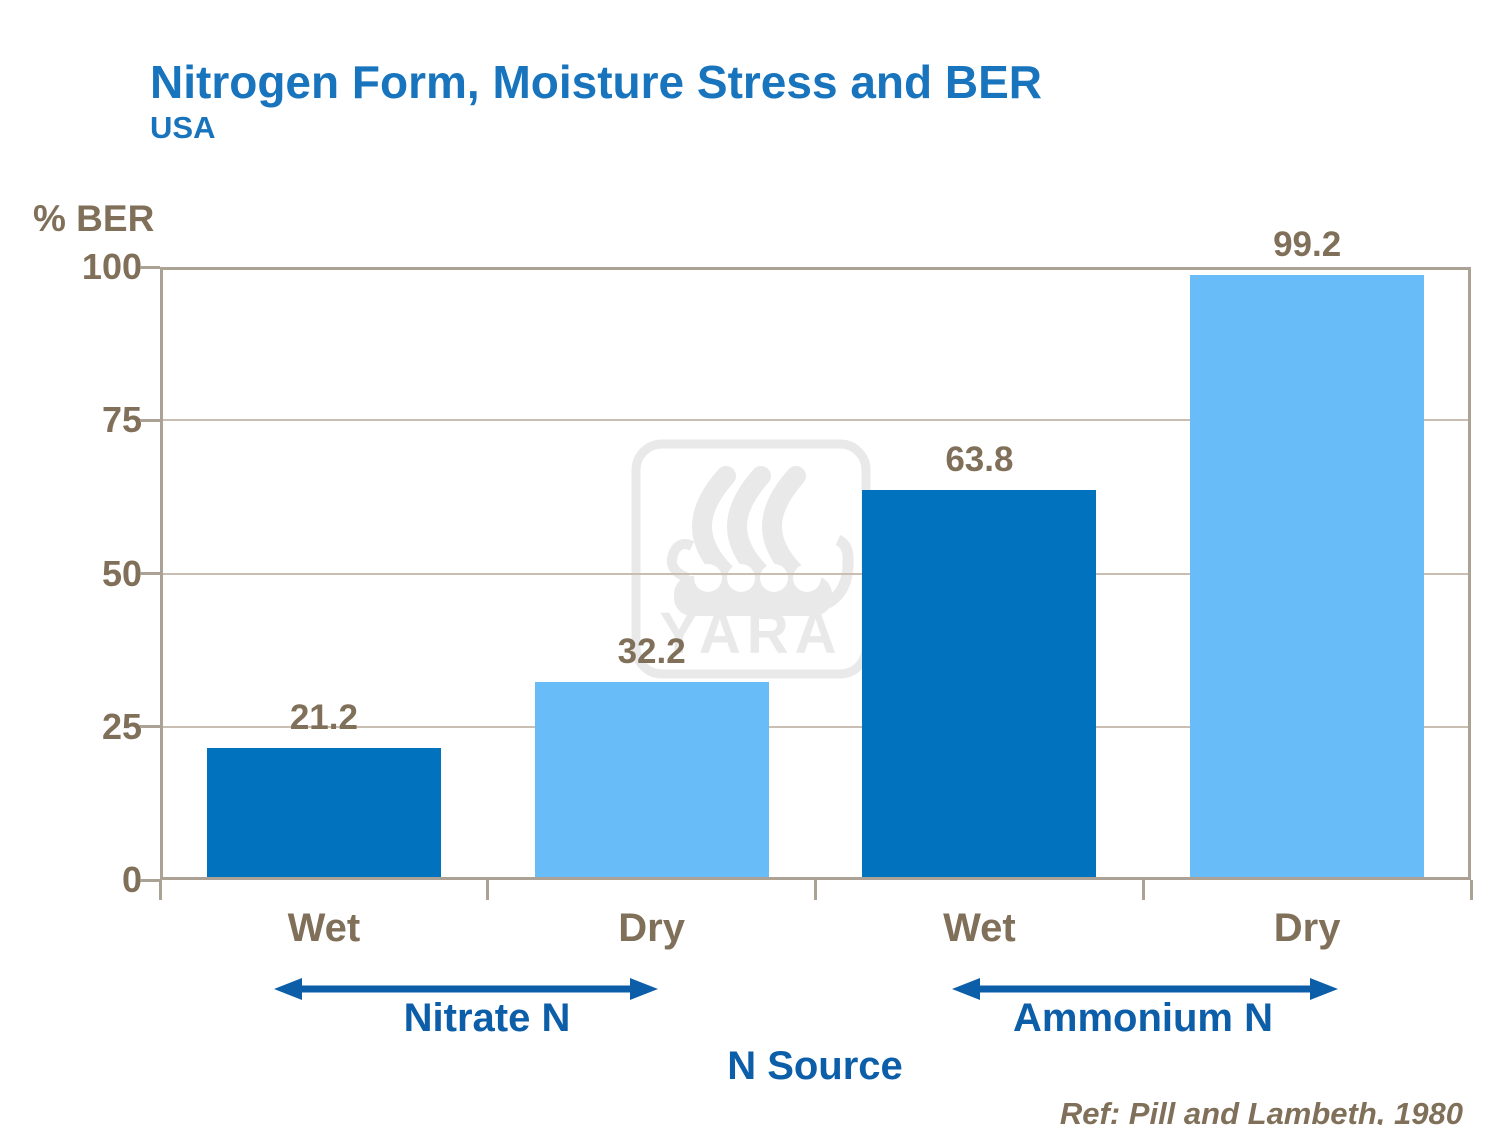 This screenshot has height=1125, width=1500. Describe the element at coordinates (651, 928) in the screenshot. I see `category-label-dry-1: Dry` at that location.